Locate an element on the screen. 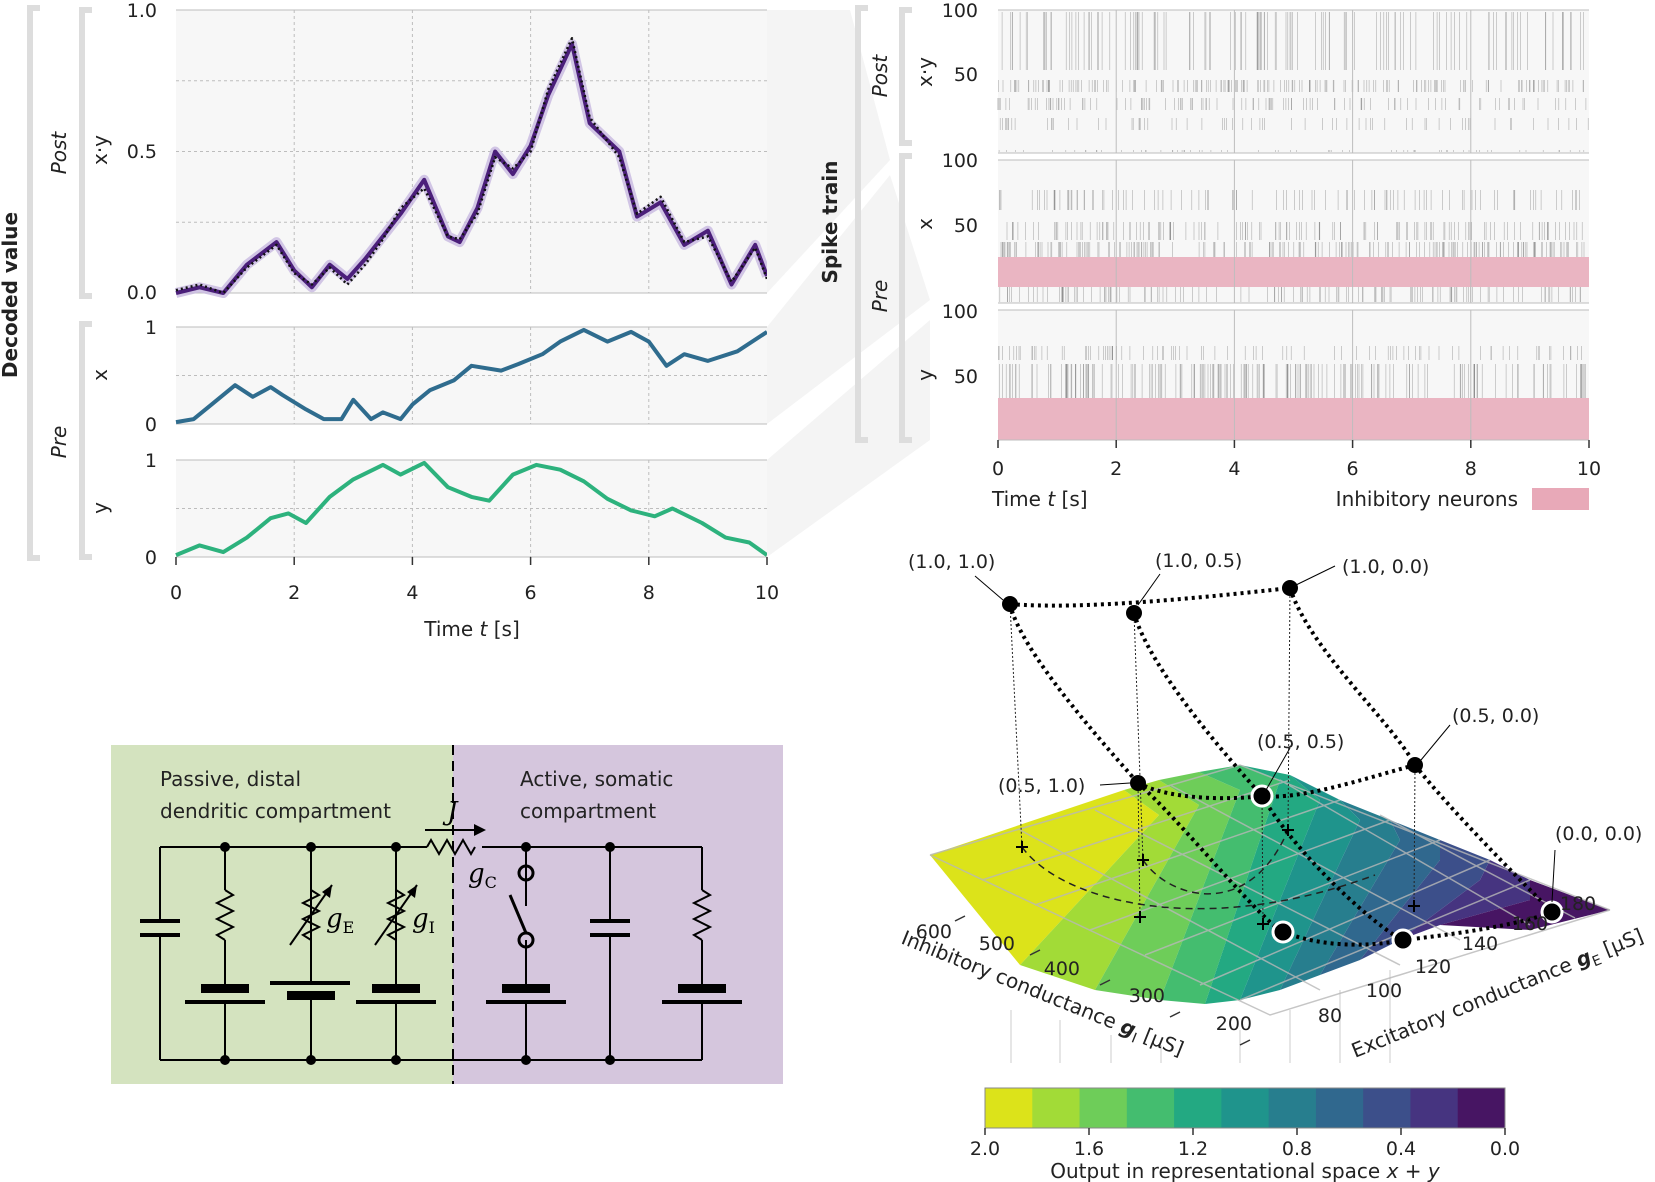  raster-post-bracket is located at coordinates (905, 76).